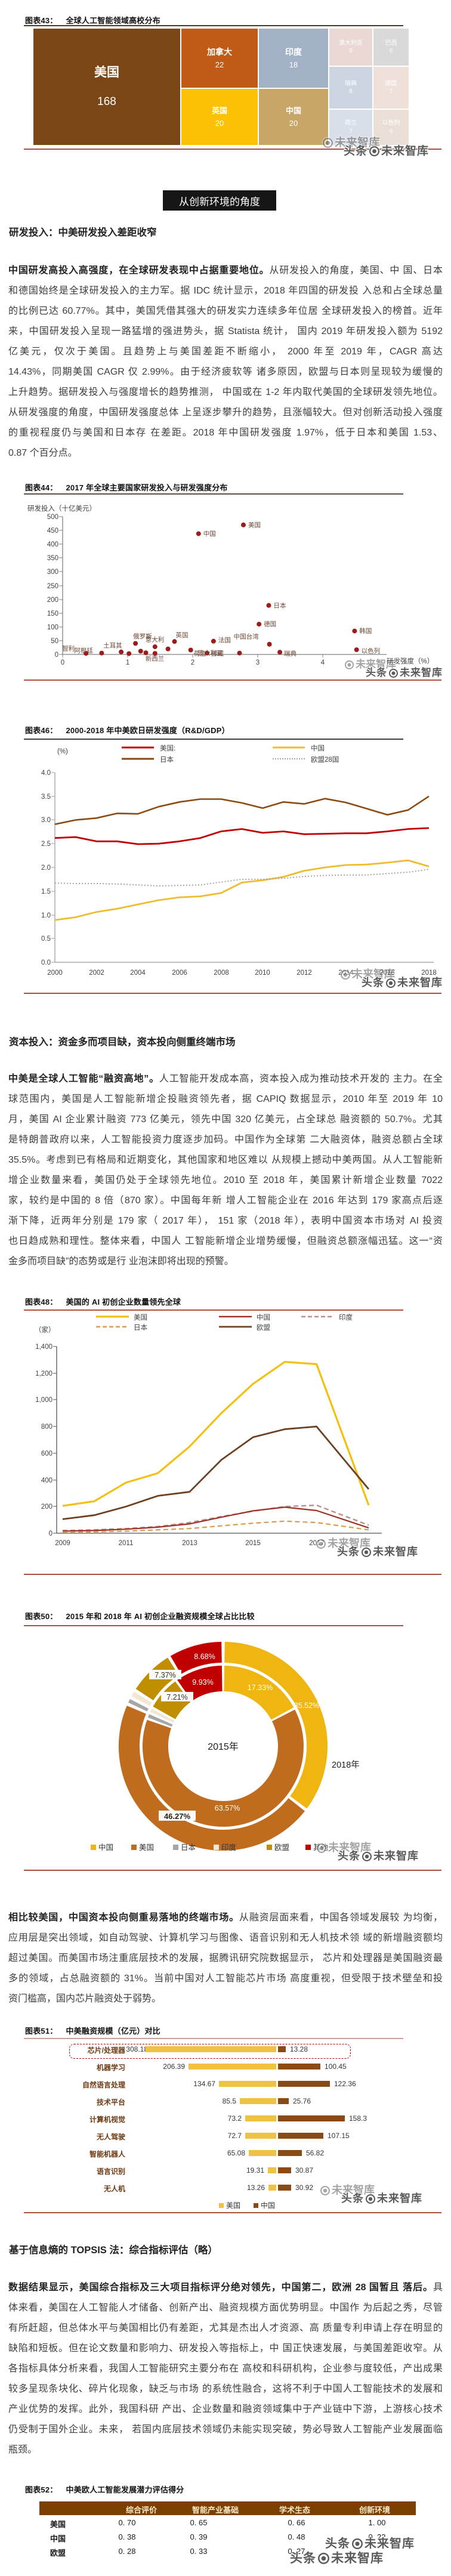 This screenshot has width=451, height=2576. Describe the element at coordinates (46, 939) in the screenshot. I see `svg-text: 0.5` at that location.